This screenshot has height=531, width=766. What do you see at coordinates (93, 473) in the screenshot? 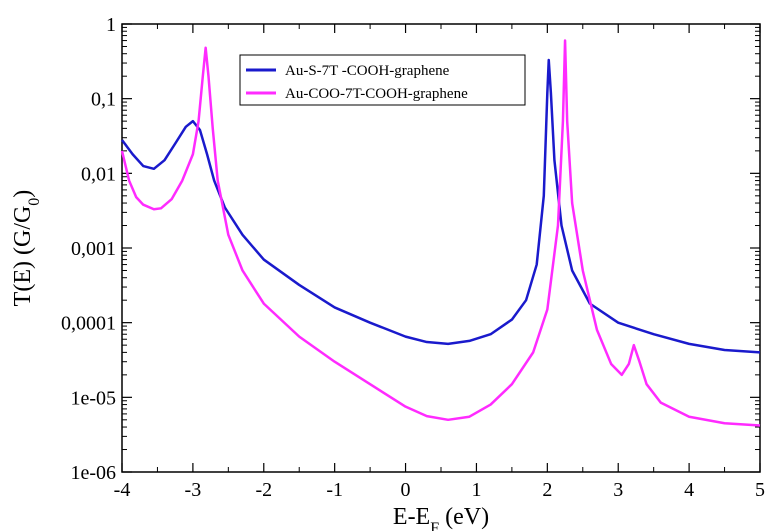
I see `y-tick-label: 1e-06` at bounding box center [93, 473].